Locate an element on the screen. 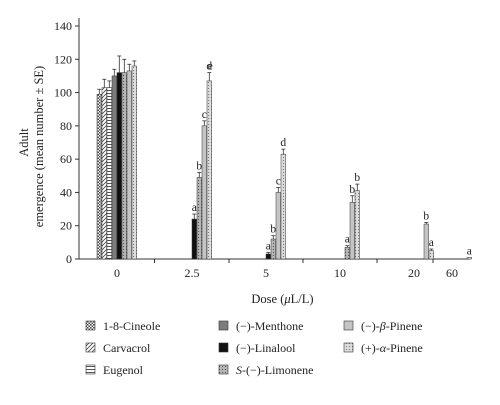  y-tick-label: 0 is located at coordinates (69, 259).